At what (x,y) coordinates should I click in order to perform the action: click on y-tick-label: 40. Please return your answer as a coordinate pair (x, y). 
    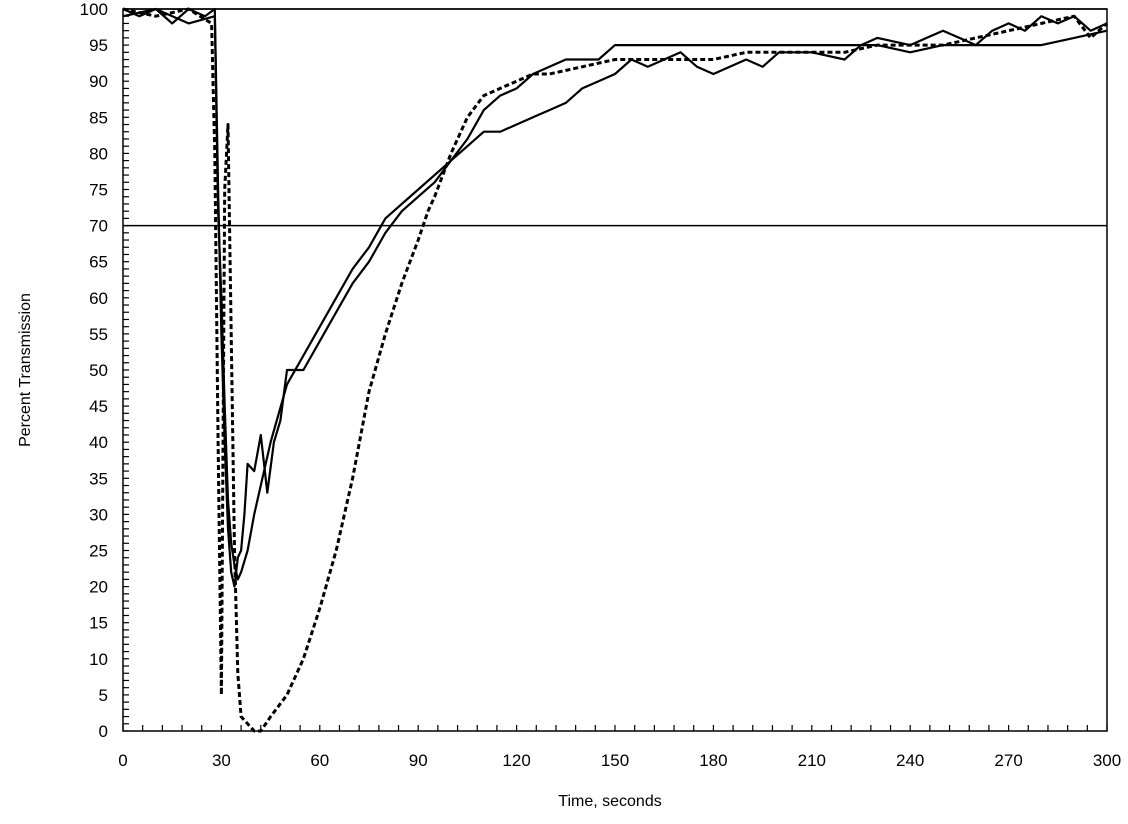
    Looking at the image, I should click on (98, 442).